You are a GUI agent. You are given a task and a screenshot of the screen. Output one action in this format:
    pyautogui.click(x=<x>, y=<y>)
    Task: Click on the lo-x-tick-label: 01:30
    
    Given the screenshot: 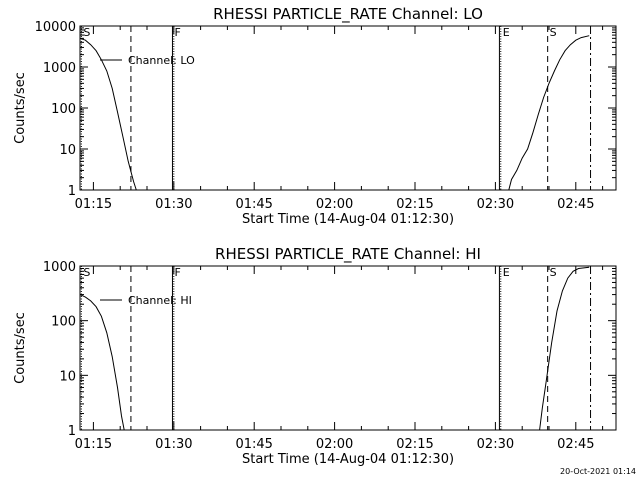 What is the action you would take?
    pyautogui.click(x=173, y=204)
    